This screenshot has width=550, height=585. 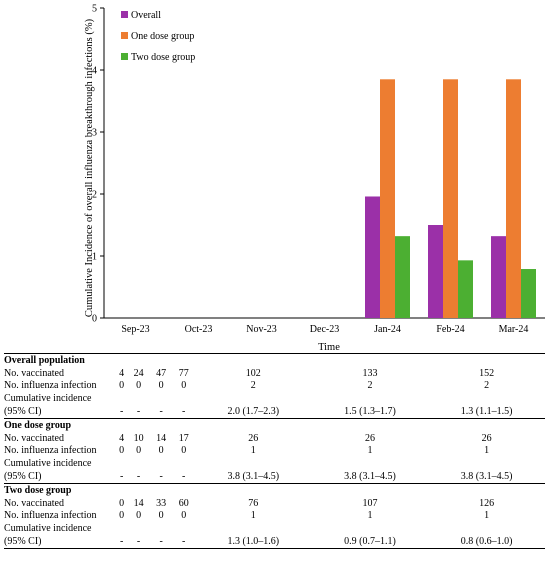 I want to click on section-title: Two dose group, so click(x=274, y=490).